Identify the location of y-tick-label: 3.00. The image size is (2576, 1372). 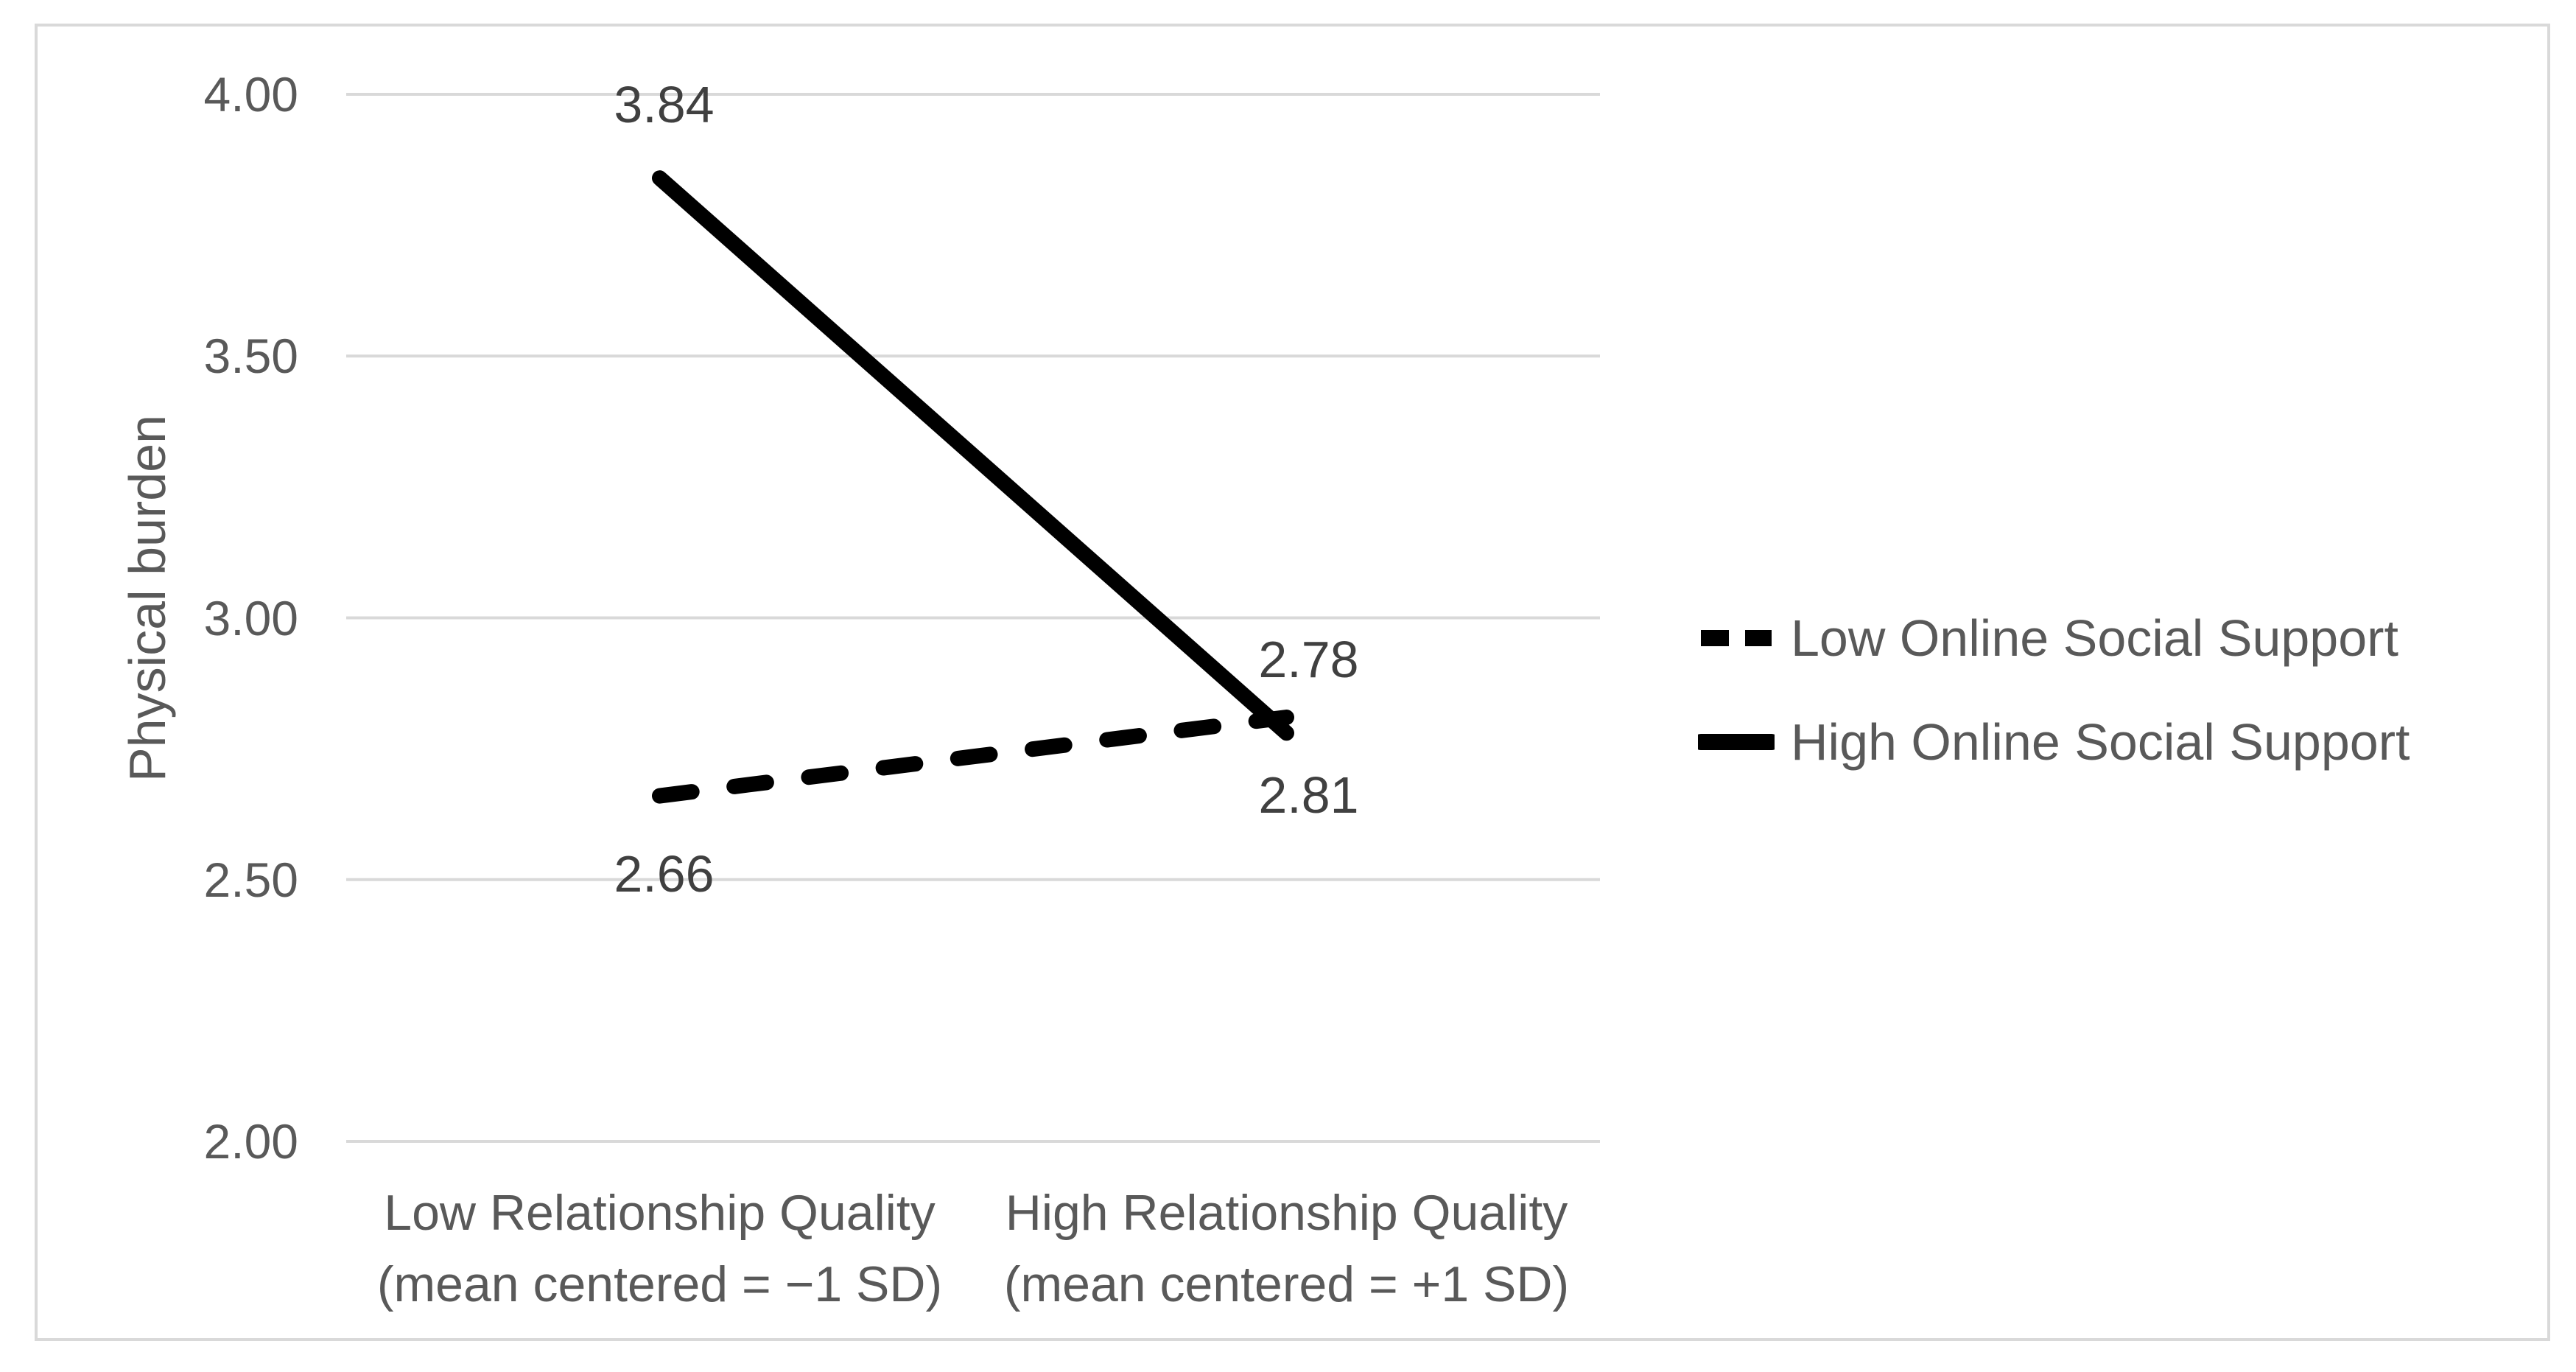
(250, 617).